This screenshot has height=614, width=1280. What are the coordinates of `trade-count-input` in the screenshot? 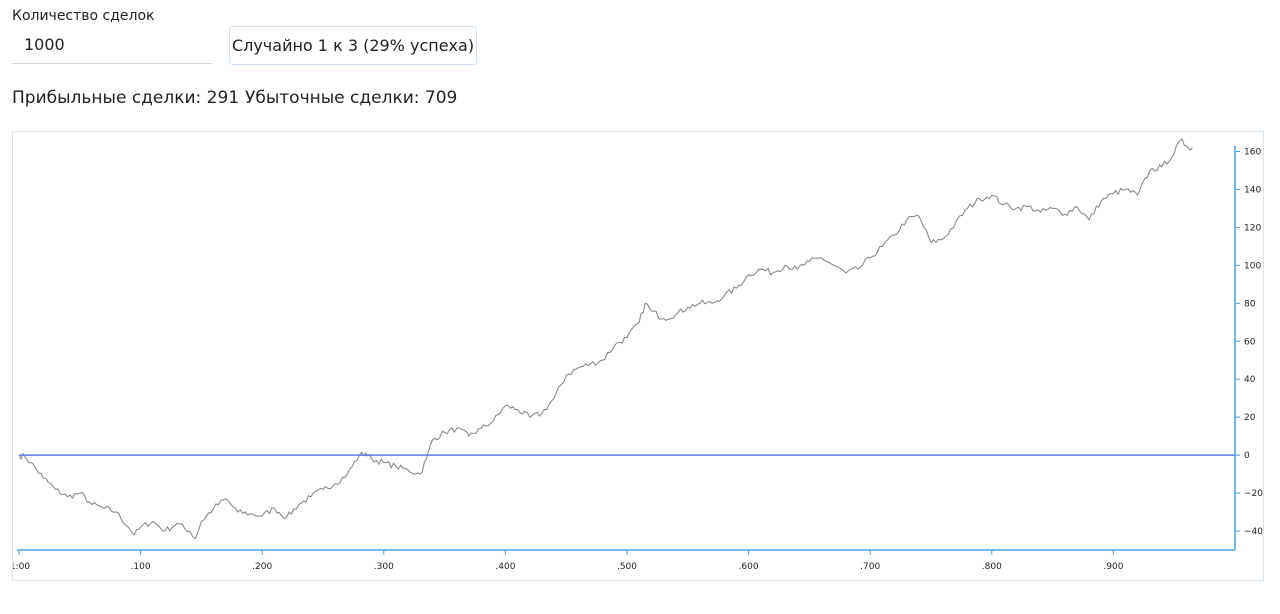 It's located at (112, 45).